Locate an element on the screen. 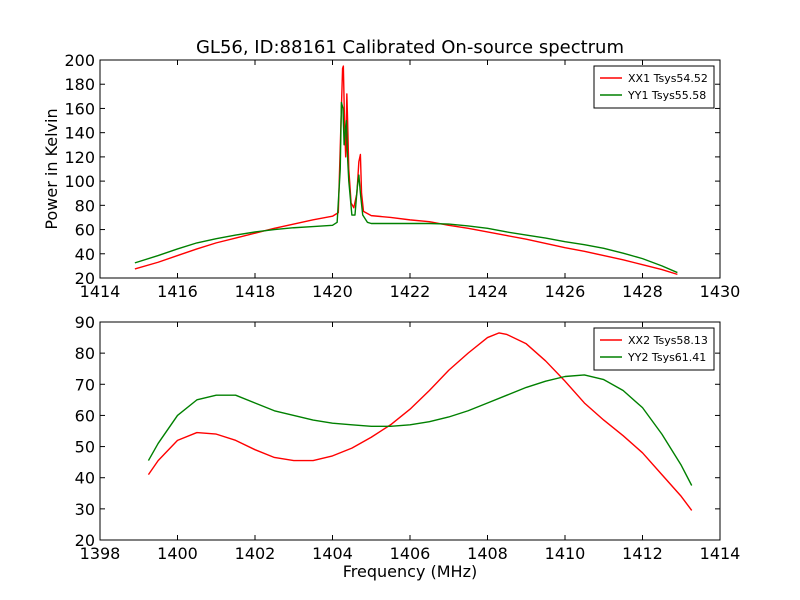  x-tick-label: 1422 is located at coordinates (410, 291).